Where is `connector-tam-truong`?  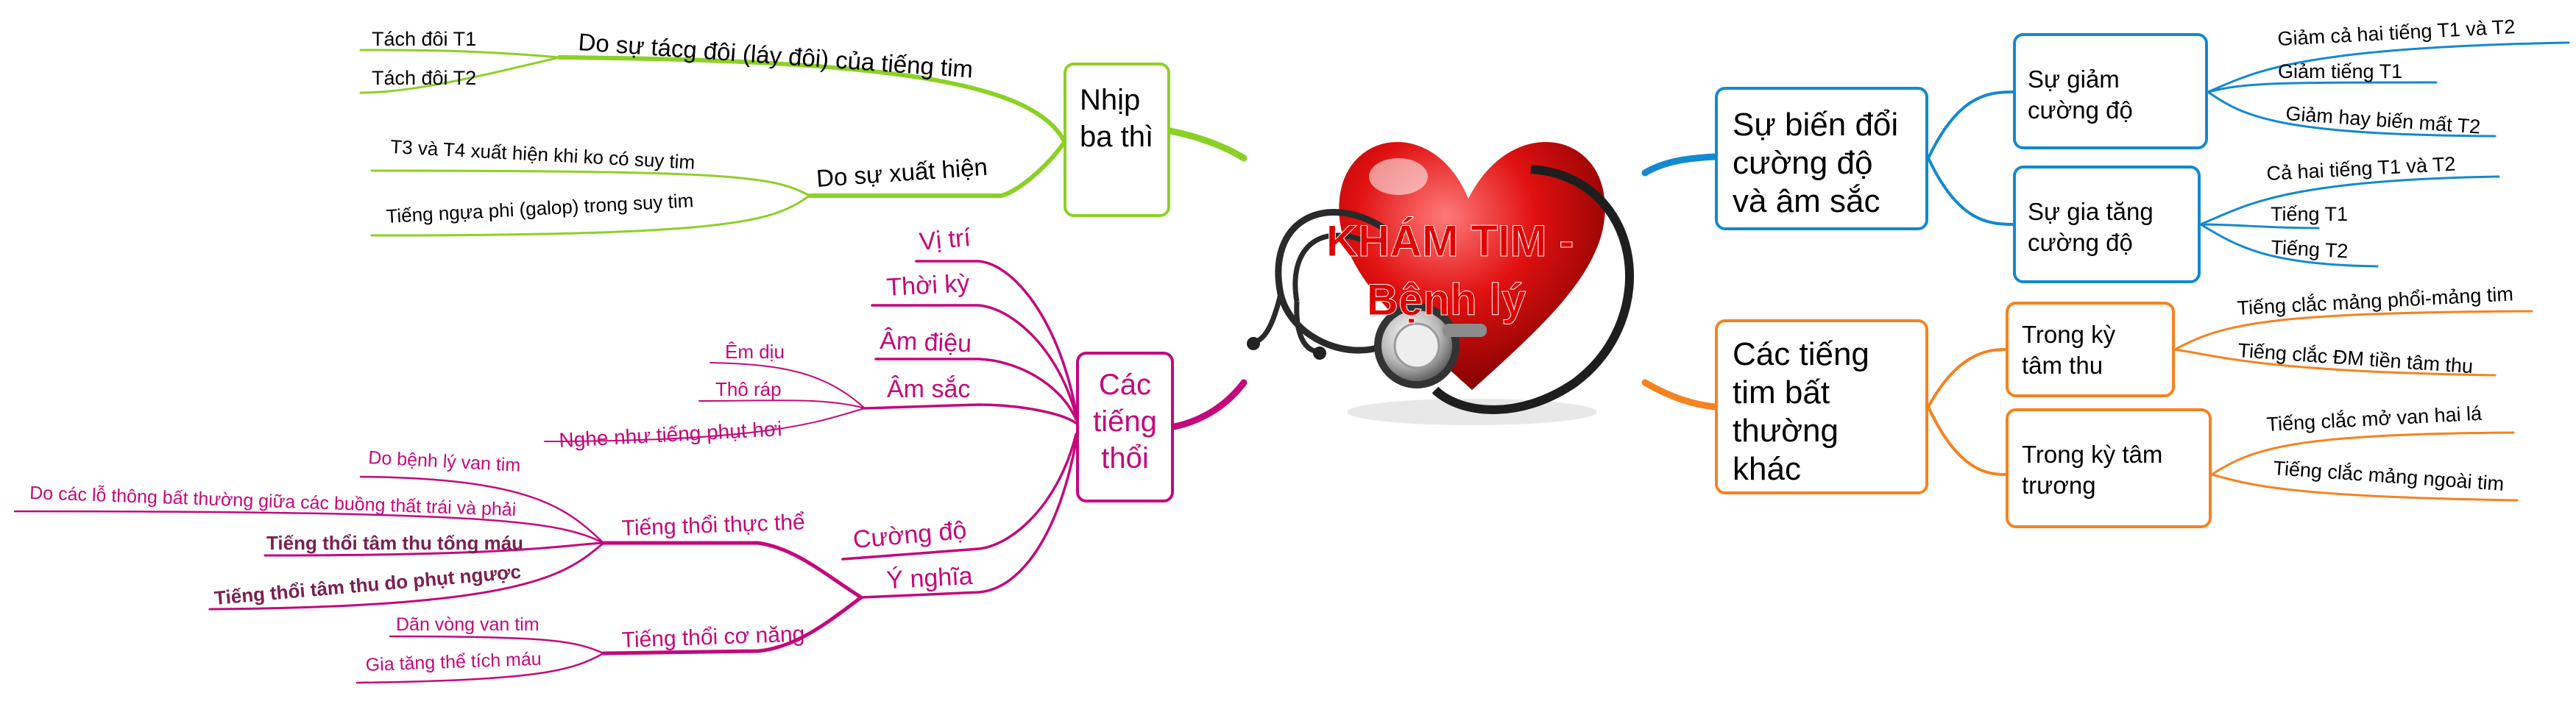 connector-tam-truong is located at coordinates (1967, 440).